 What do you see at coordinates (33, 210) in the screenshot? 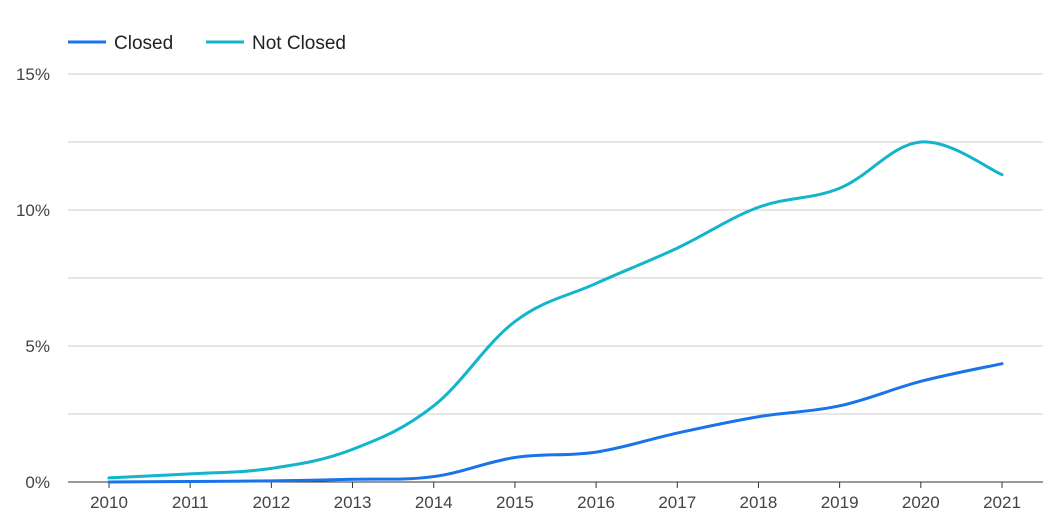
I see `y-tick-label: 10%` at bounding box center [33, 210].